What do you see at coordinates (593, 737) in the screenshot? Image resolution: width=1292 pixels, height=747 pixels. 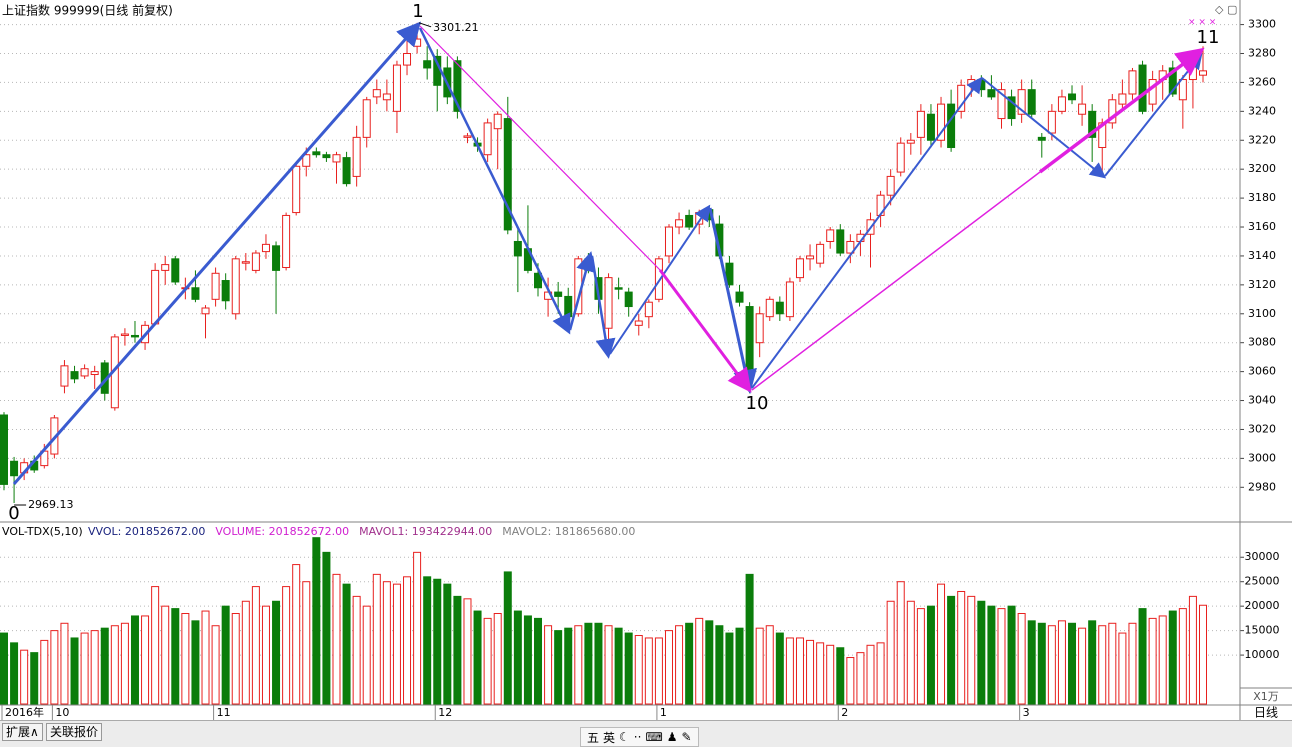 I see `toolbar-button: 五` at bounding box center [593, 737].